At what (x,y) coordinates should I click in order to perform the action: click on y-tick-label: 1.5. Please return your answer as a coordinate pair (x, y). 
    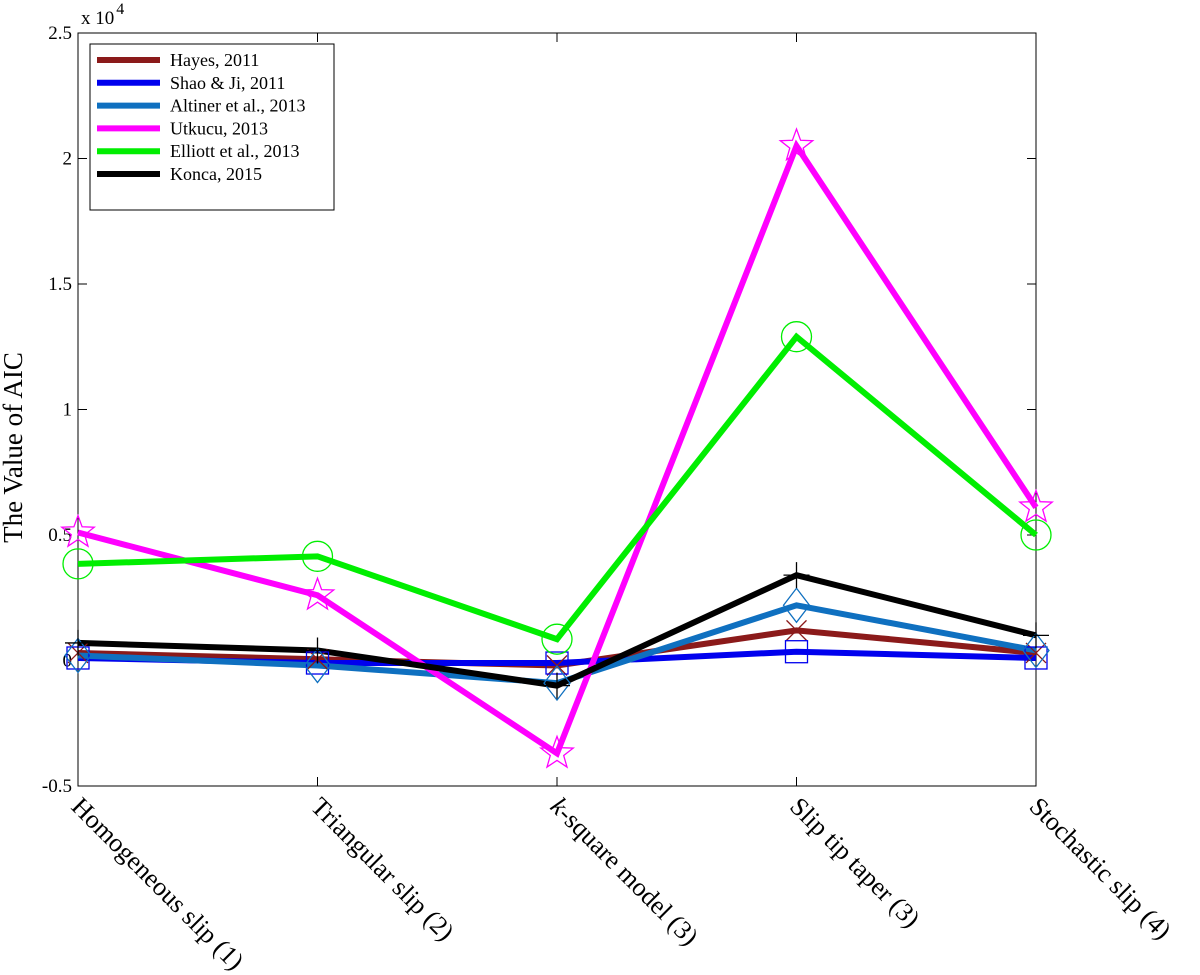
    Looking at the image, I should click on (60, 284).